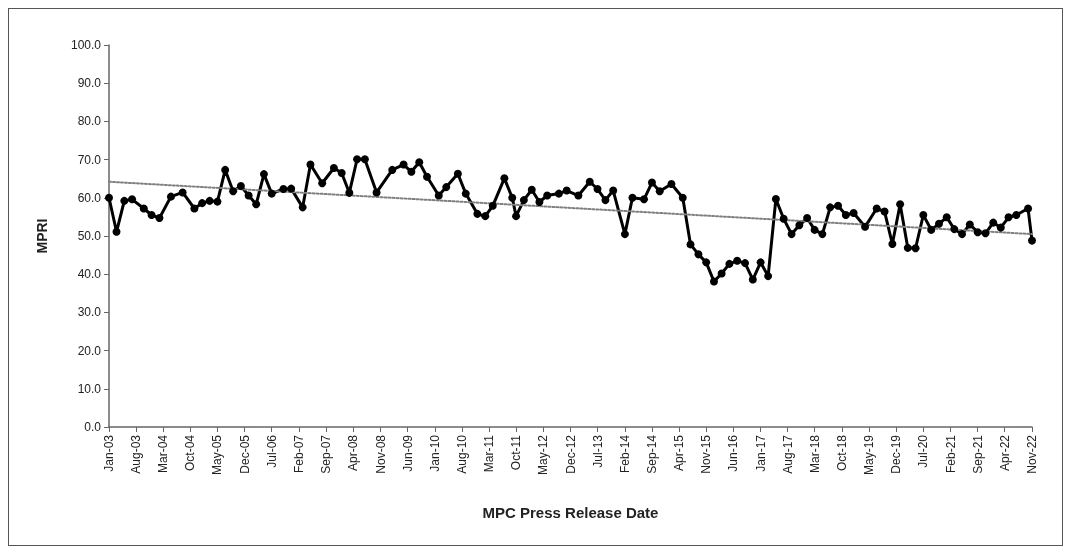 This screenshot has width=1071, height=554. What do you see at coordinates (597, 451) in the screenshot?
I see `x-tick-label: Jul-13` at bounding box center [597, 451].